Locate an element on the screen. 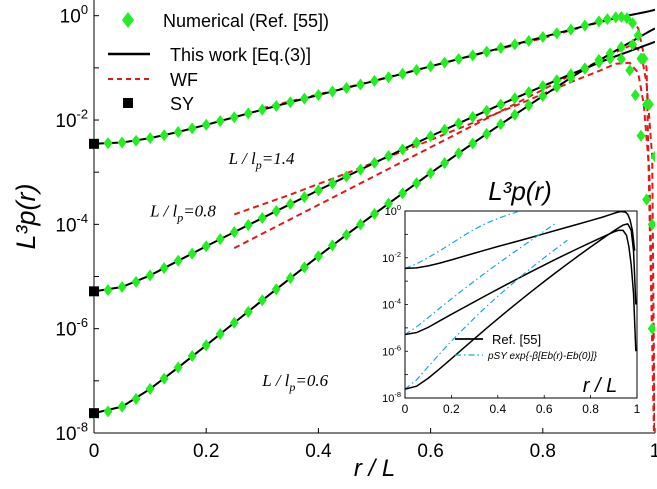 This screenshot has width=657, height=489. curve-annotation: L / lp=0.8 is located at coordinates (182, 213).